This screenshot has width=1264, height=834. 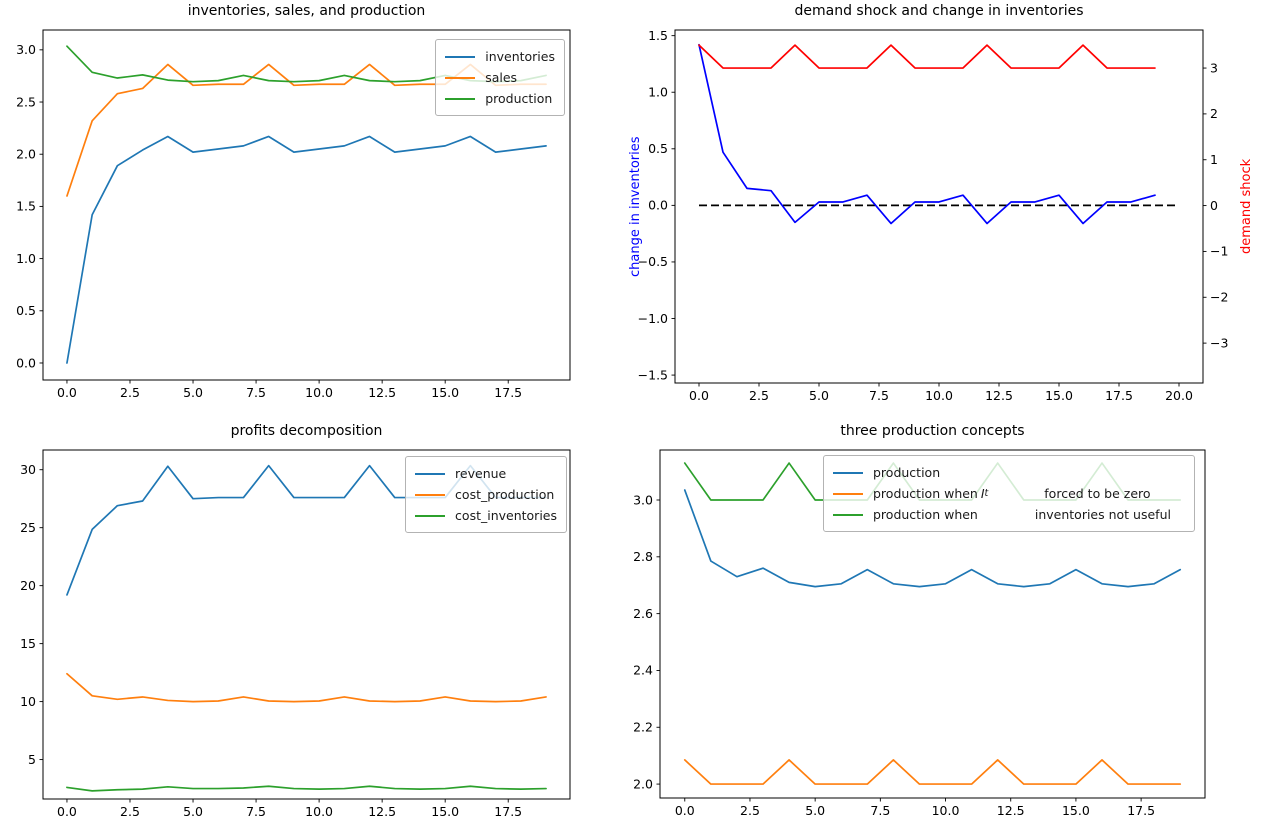 What do you see at coordinates (653, 374) in the screenshot?
I see `y-tick-label: −1.5` at bounding box center [653, 374].